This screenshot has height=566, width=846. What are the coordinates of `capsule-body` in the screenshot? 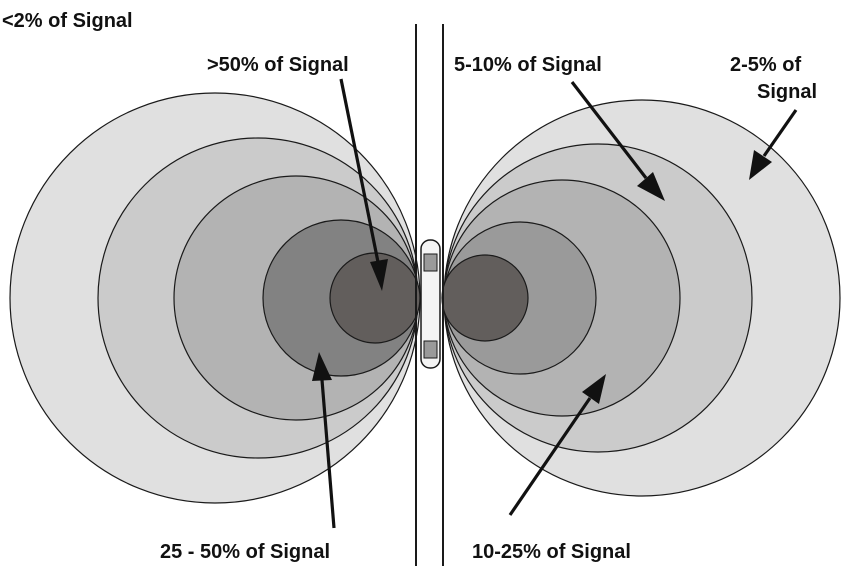 It's located at (430, 304).